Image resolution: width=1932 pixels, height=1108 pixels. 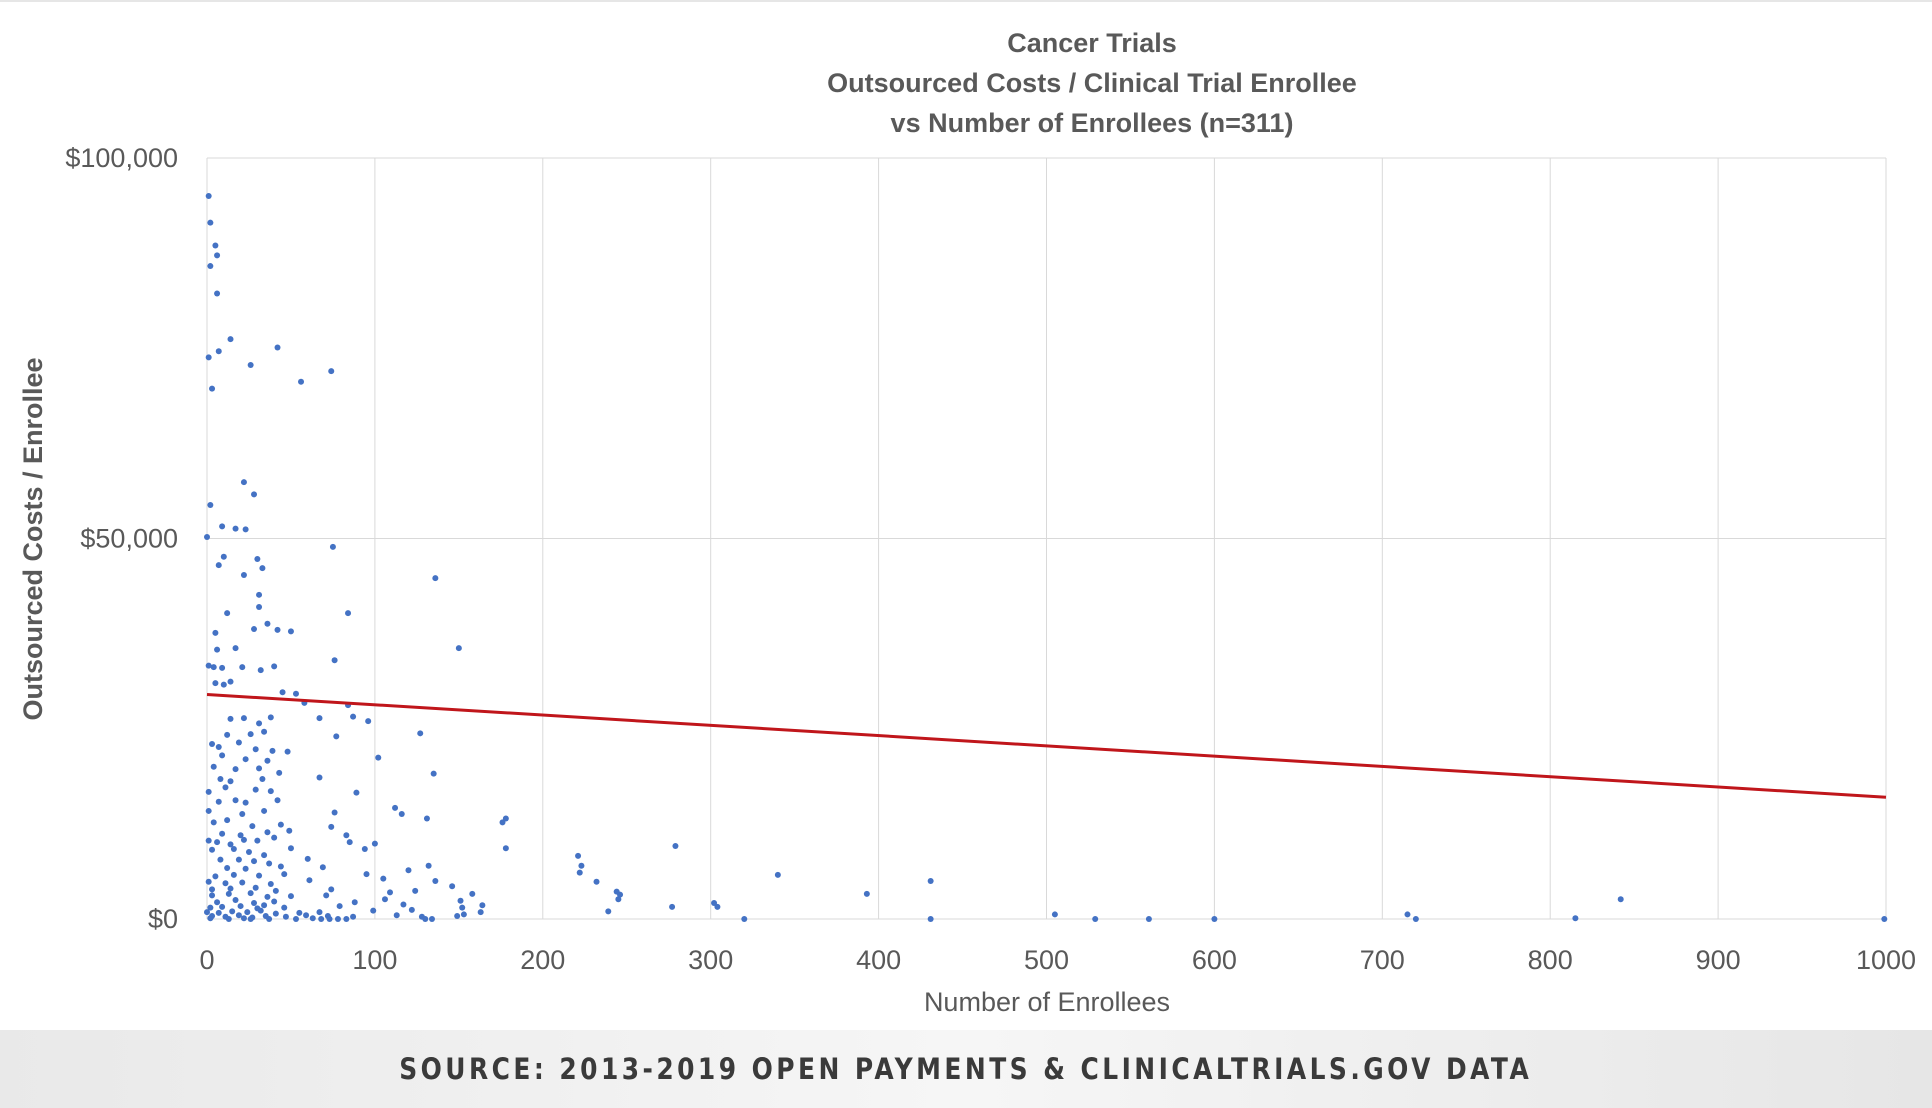 I want to click on x-tick-label: 700, so click(x=1382, y=960).